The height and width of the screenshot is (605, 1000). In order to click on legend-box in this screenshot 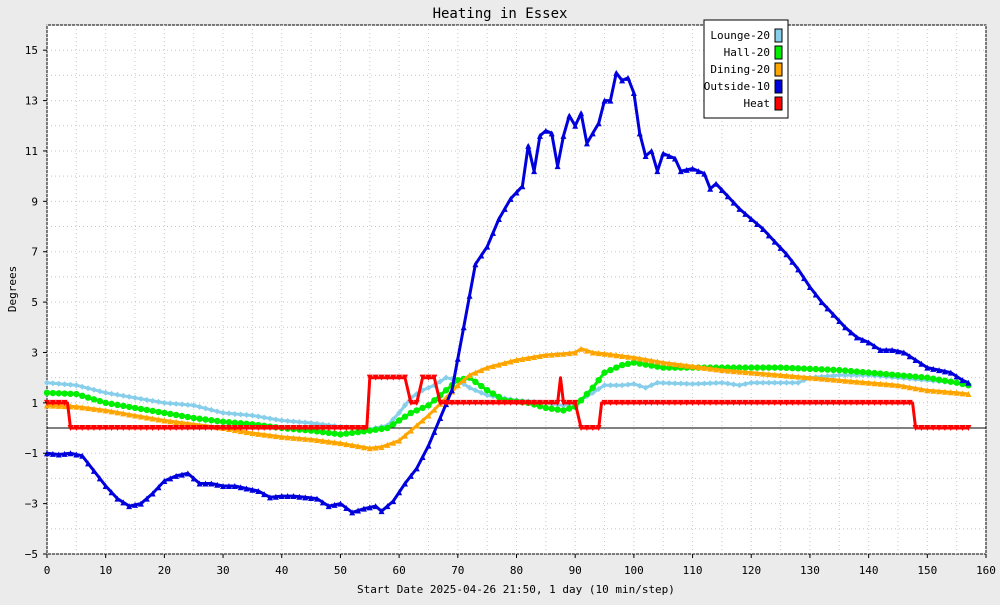, I will do `click(746, 69)`.